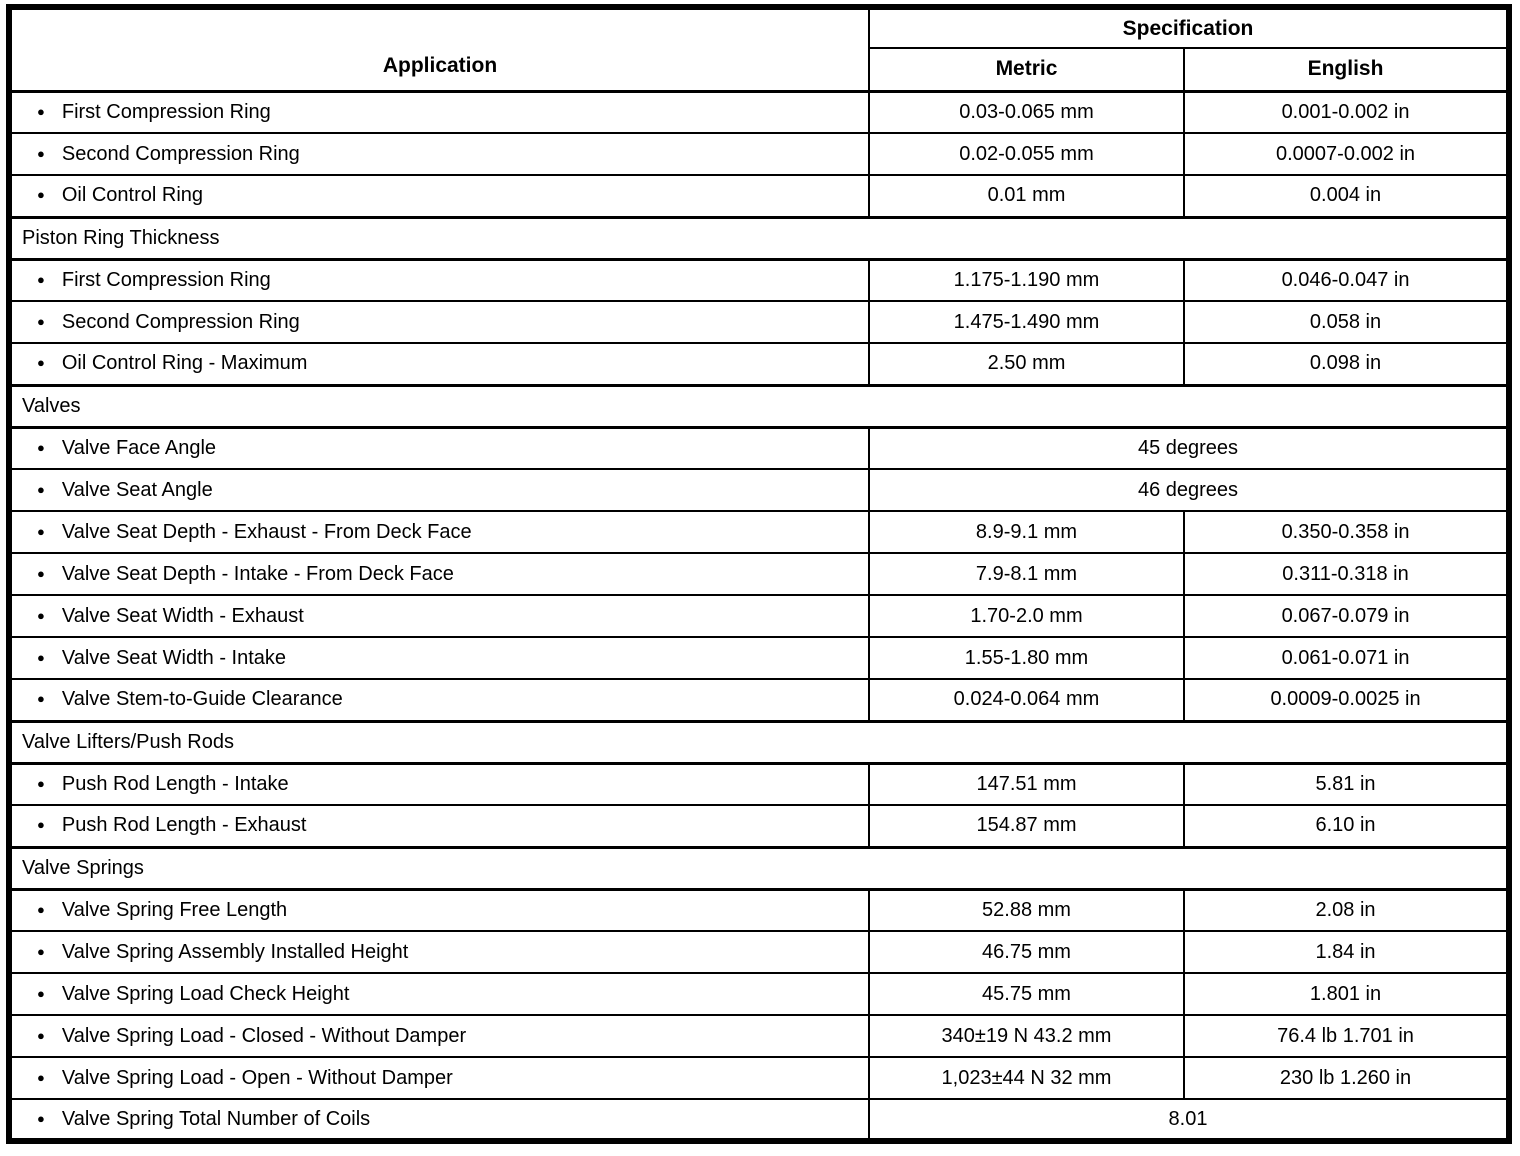  I want to click on metric-value: 1.175-1.190 mm, so click(1026, 280).